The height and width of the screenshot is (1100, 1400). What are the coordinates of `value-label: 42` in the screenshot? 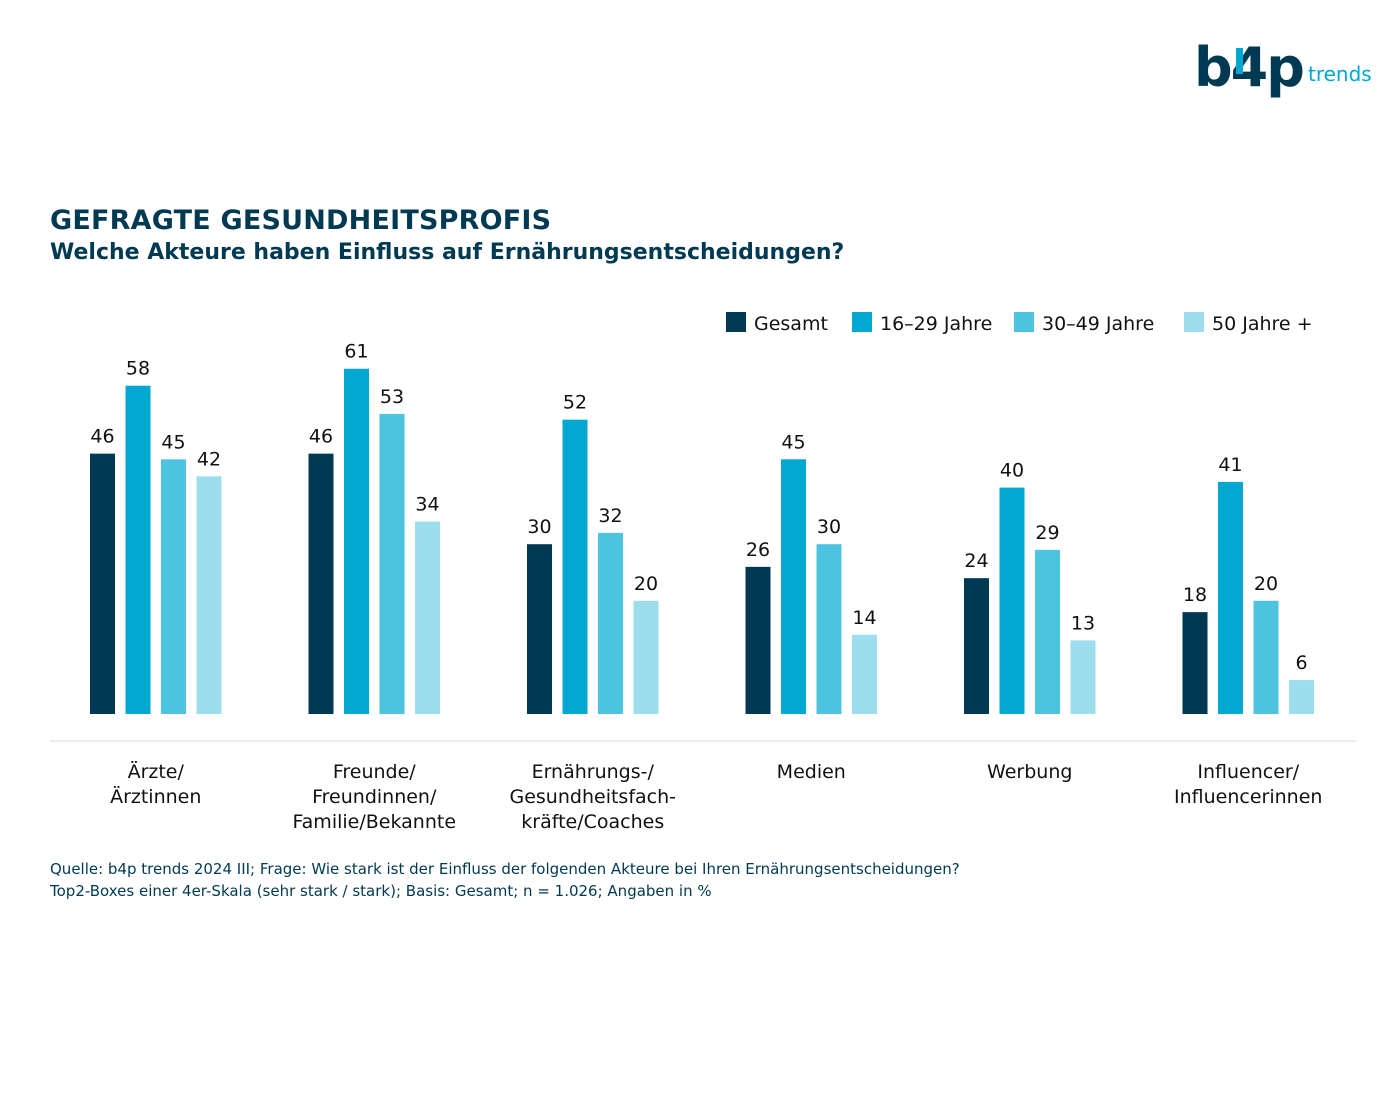 It's located at (209, 459).